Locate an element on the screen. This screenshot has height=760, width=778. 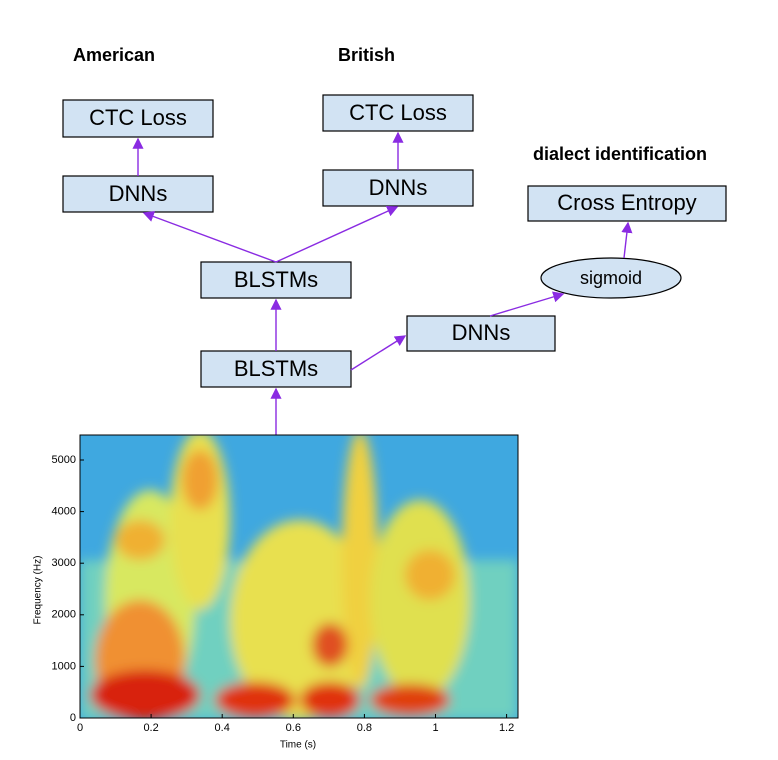
x-tick-label: 1 is located at coordinates (435, 728).